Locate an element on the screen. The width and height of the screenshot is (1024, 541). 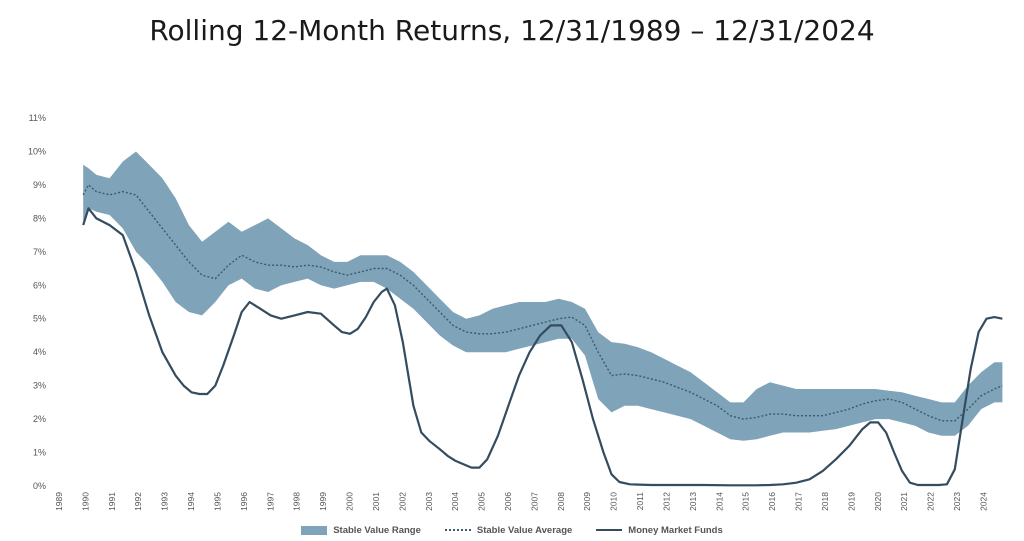
legend-label-average: Stable Value Average is located at coordinates (524, 530).